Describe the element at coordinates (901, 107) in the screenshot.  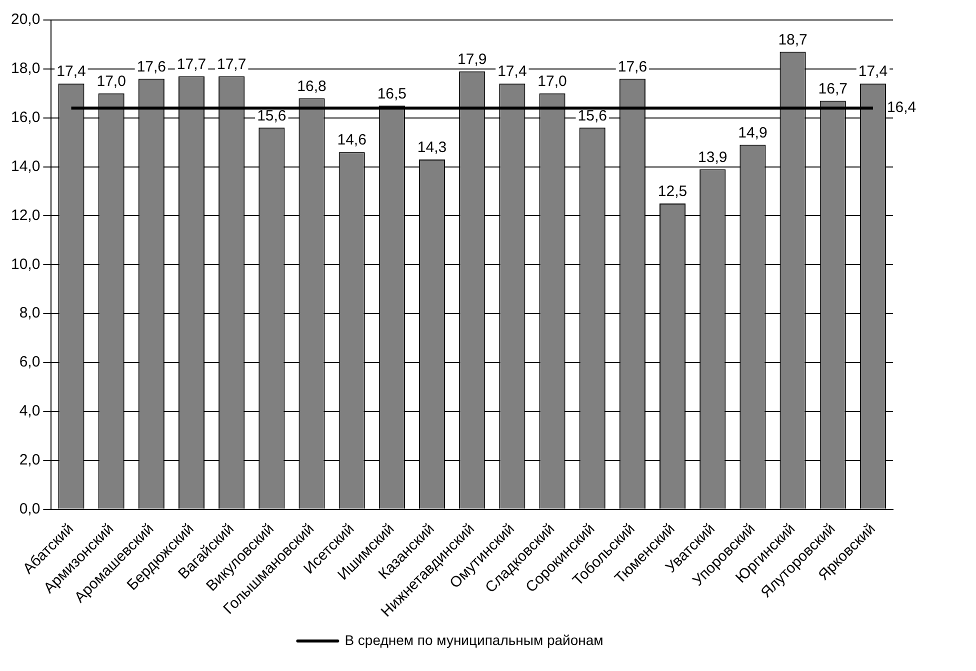
I see `data-label: 16,4` at that location.